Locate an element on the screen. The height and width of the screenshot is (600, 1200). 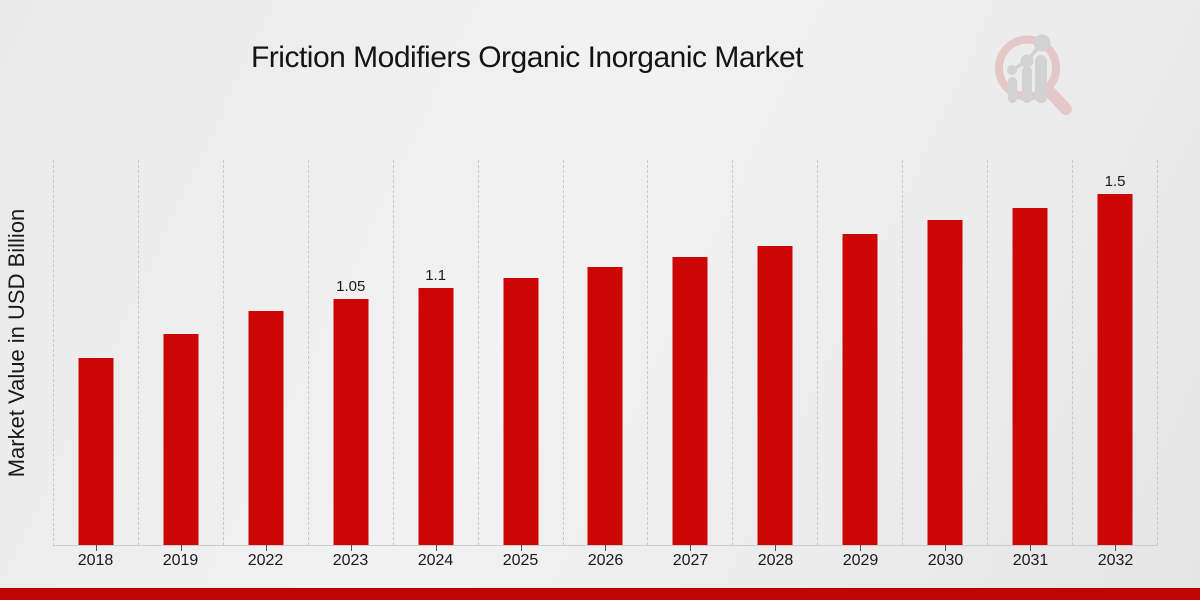
bar-2023 is located at coordinates (351, 422).